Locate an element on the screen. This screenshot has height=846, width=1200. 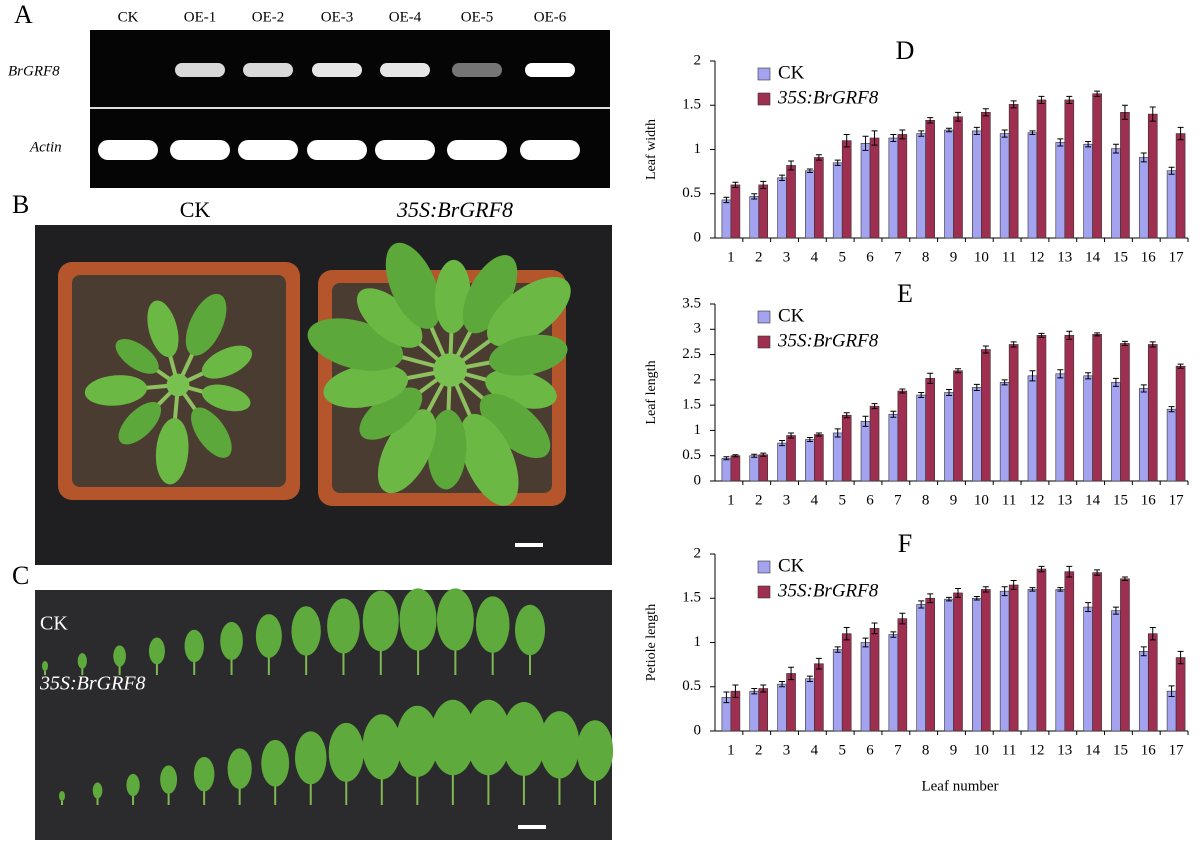
lane-label: OE-1 is located at coordinates (200, 17).